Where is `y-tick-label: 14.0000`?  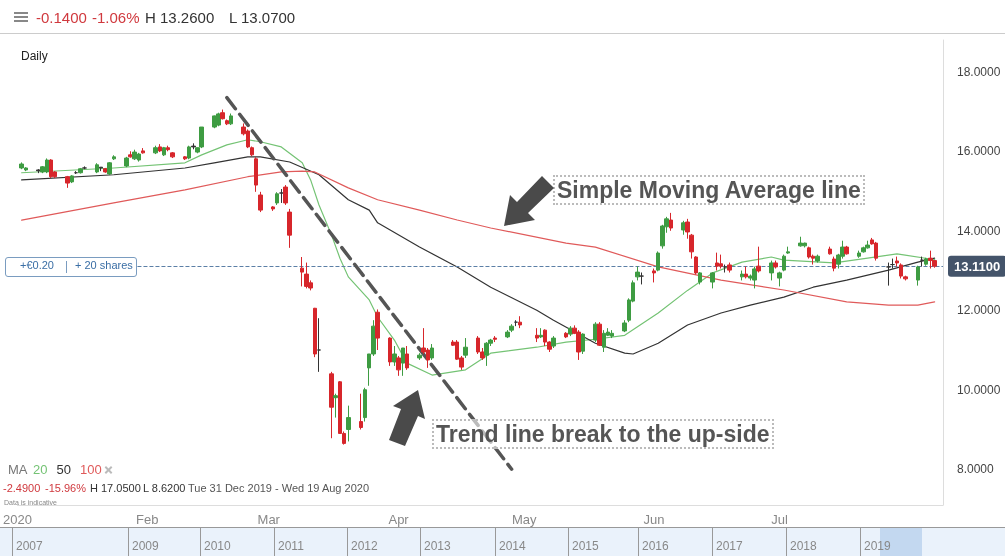
y-tick-label: 14.0000 is located at coordinates (979, 230).